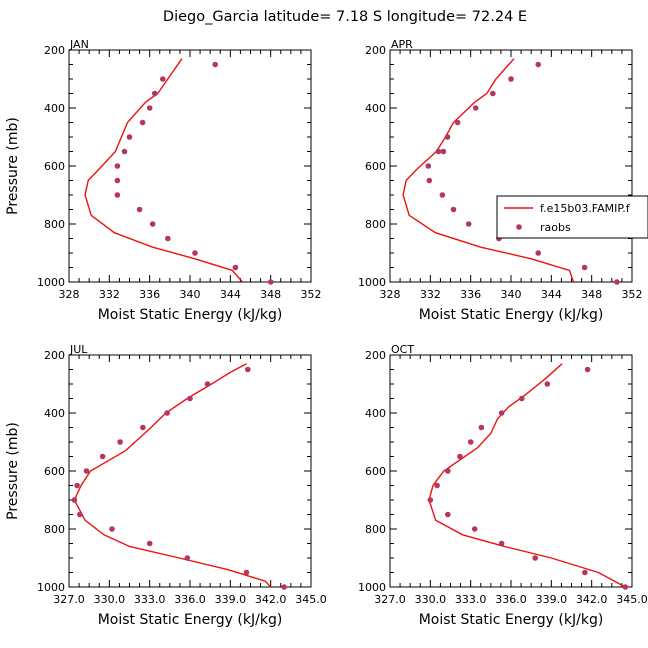  What do you see at coordinates (78, 349) in the screenshot?
I see `panel-label: JUL` at bounding box center [78, 349].